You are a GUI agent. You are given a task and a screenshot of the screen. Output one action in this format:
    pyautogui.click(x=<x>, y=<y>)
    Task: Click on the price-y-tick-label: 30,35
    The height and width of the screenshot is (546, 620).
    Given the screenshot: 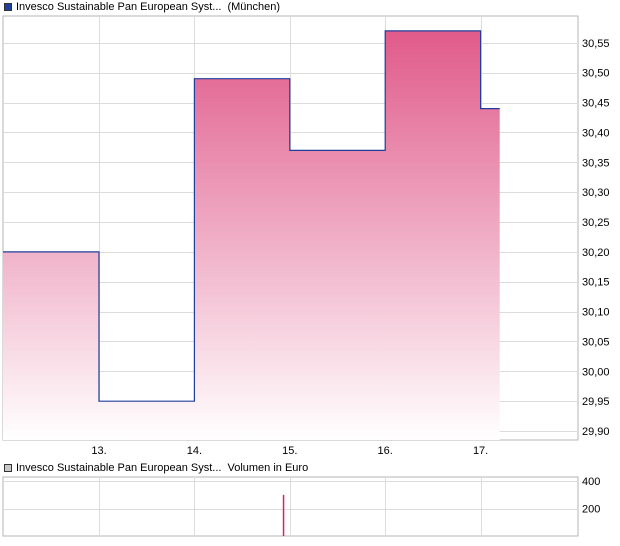 What is the action you would take?
    pyautogui.click(x=596, y=163)
    